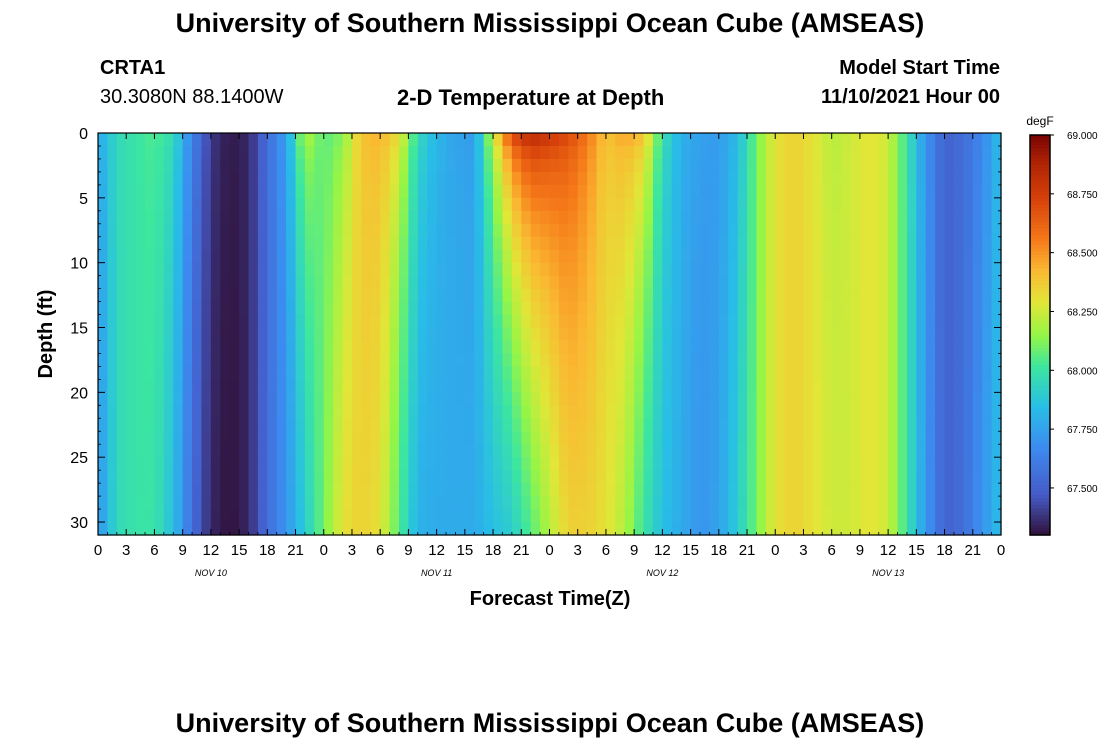 The height and width of the screenshot is (750, 1100). I want to click on colorbar-band, so click(1040, 263).